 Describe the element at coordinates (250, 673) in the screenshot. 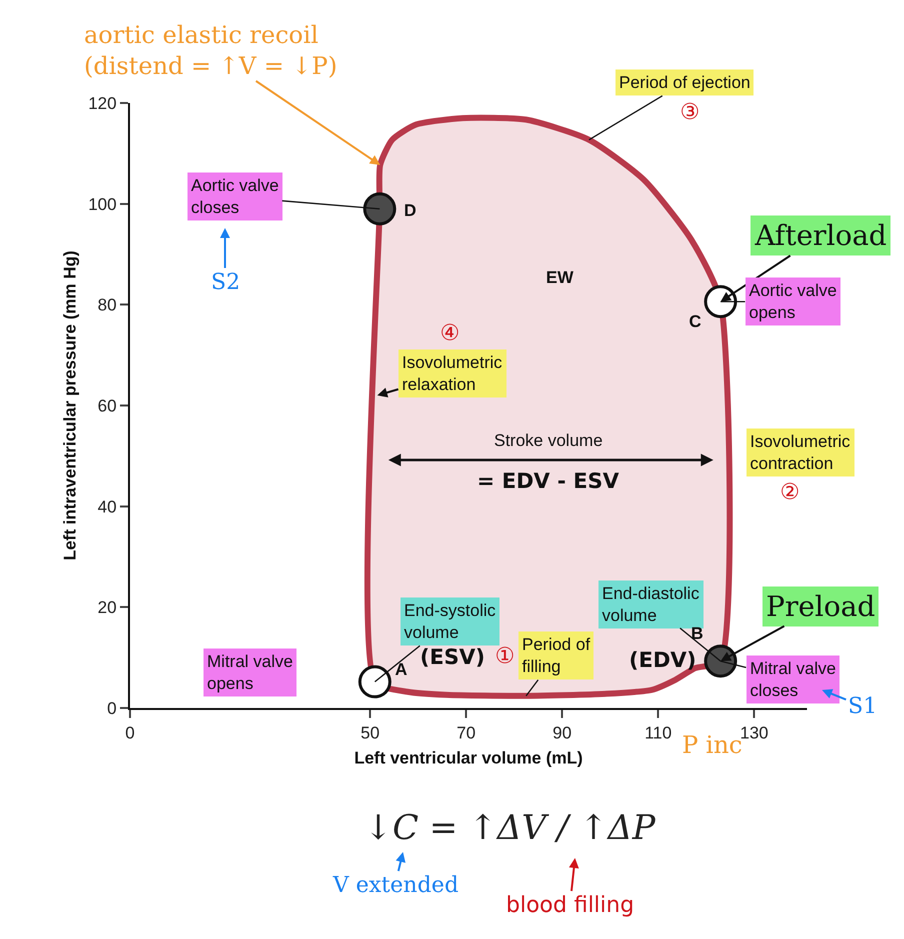

I see `annotation: Mitral valve opens` at that location.